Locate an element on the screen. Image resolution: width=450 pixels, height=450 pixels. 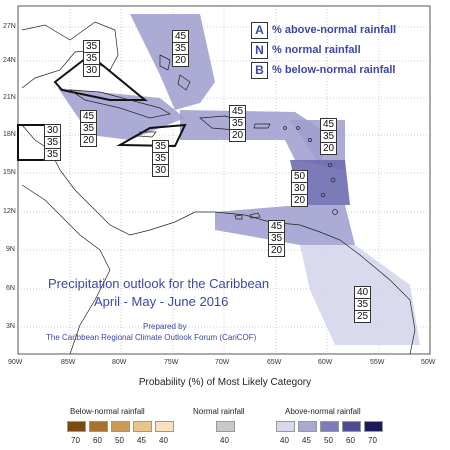
lon-label-90w: 90W is located at coordinates (15, 362).